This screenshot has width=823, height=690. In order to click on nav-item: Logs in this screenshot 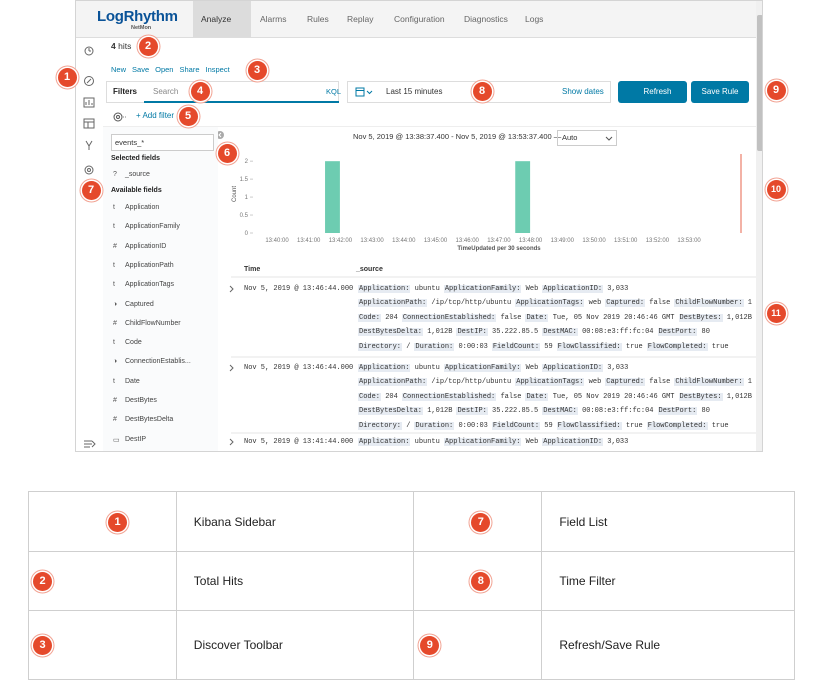, I will do `click(534, 19)`.